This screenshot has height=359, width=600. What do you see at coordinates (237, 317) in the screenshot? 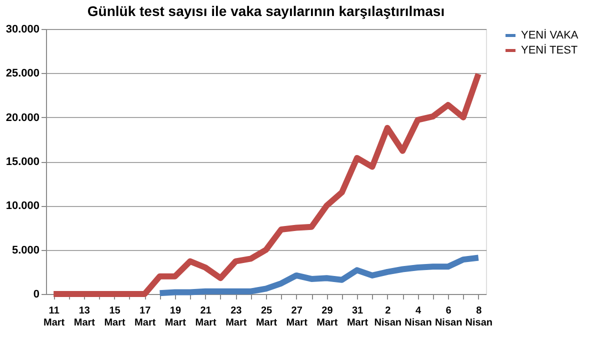
I see `x-tick-label: 23 Mart` at bounding box center [237, 317].